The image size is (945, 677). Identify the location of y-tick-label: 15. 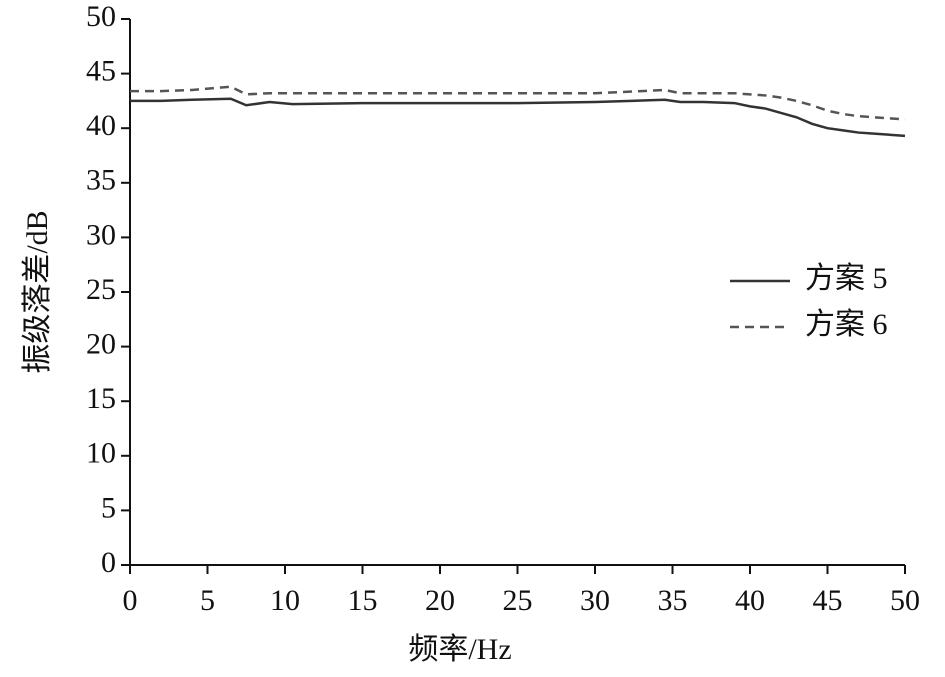
(101, 398).